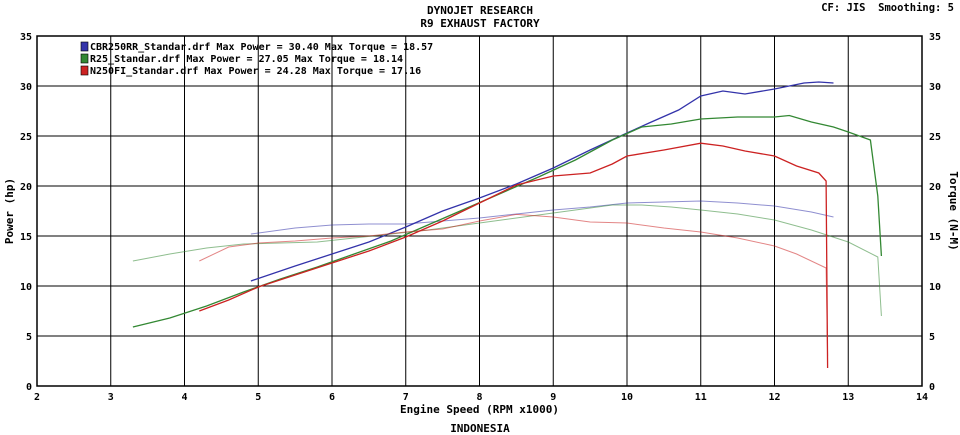 Image resolution: width=960 pixels, height=435 pixels. What do you see at coordinates (480, 428) in the screenshot?
I see `footer-label: INDONESIA` at bounding box center [480, 428].